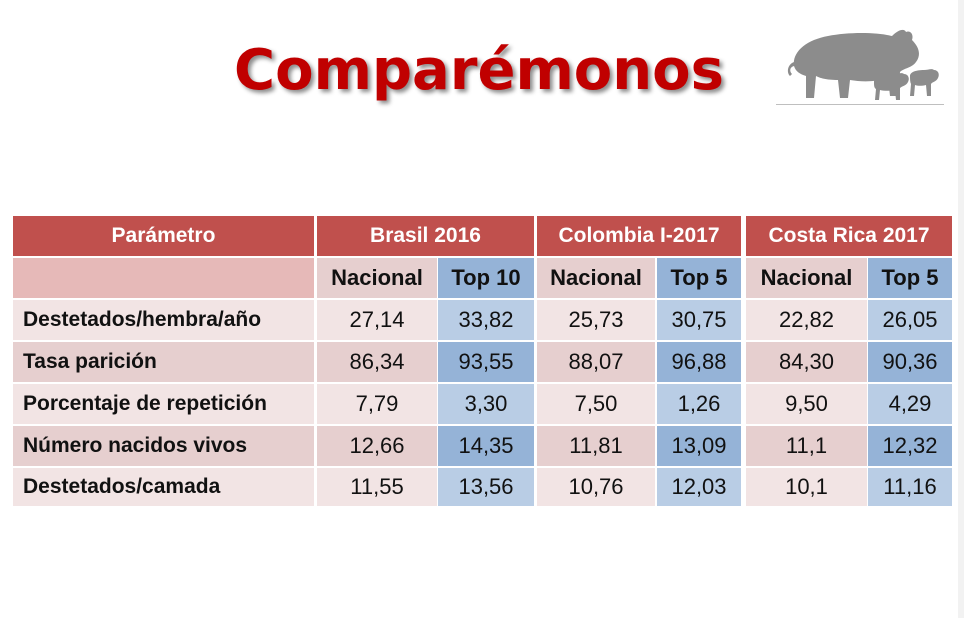 The image size is (964, 618). I want to click on row-parameter: Tasa parición, so click(163, 362).